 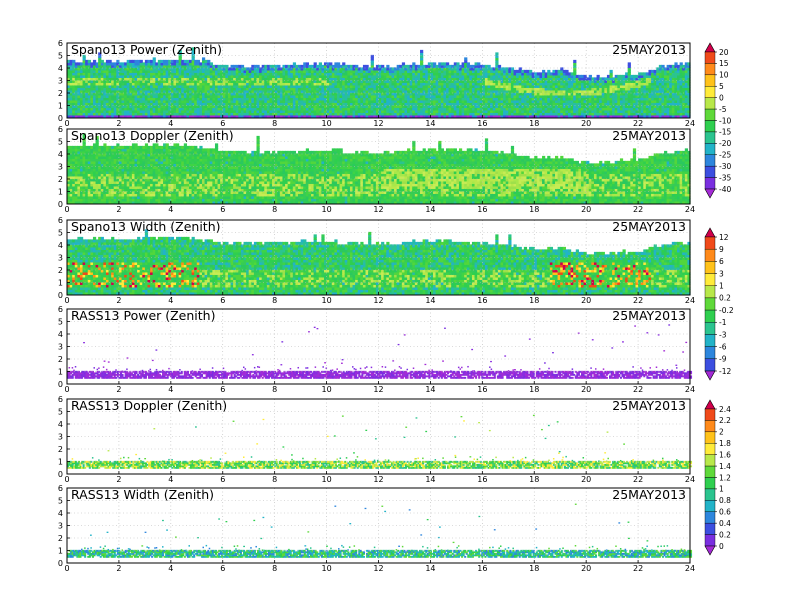 What do you see at coordinates (723, 334) in the screenshot?
I see `colorbar-label: -3` at bounding box center [723, 334].